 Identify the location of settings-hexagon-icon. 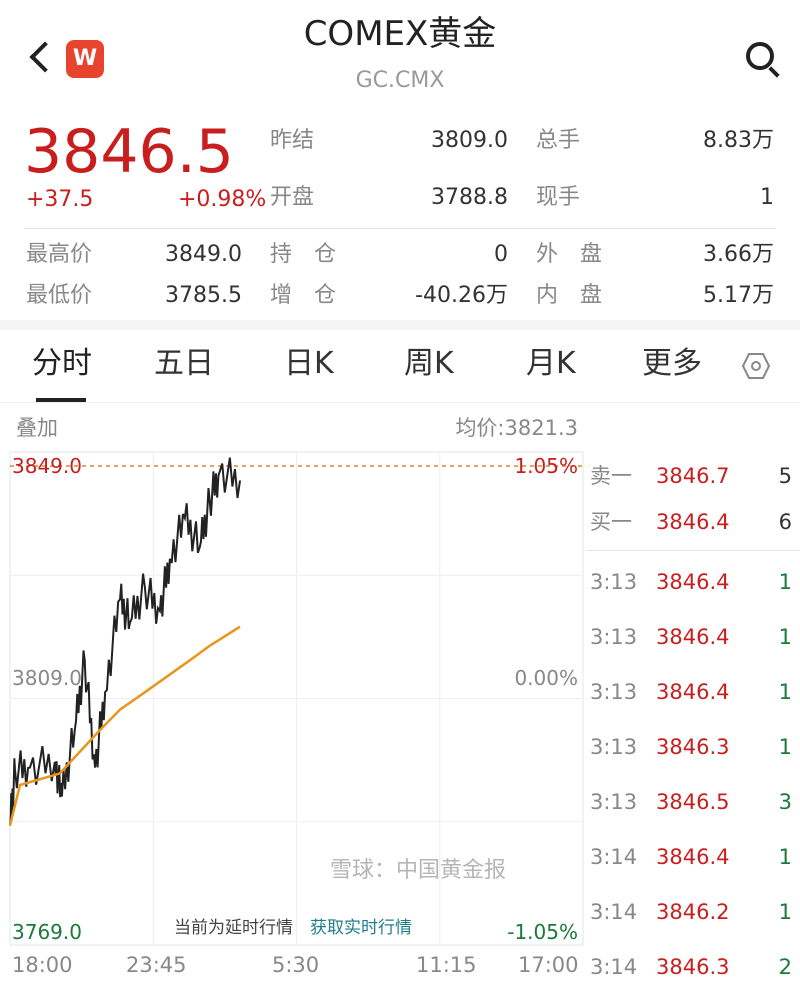
(756, 366).